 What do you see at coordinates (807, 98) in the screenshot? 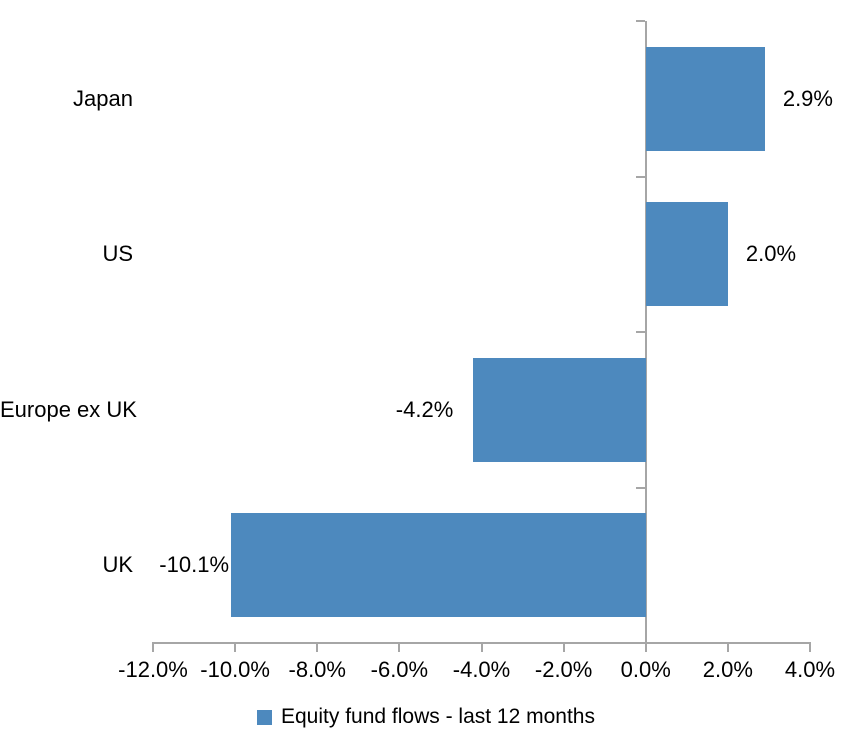
I see `value-label-japan: 2.9%` at bounding box center [807, 98].